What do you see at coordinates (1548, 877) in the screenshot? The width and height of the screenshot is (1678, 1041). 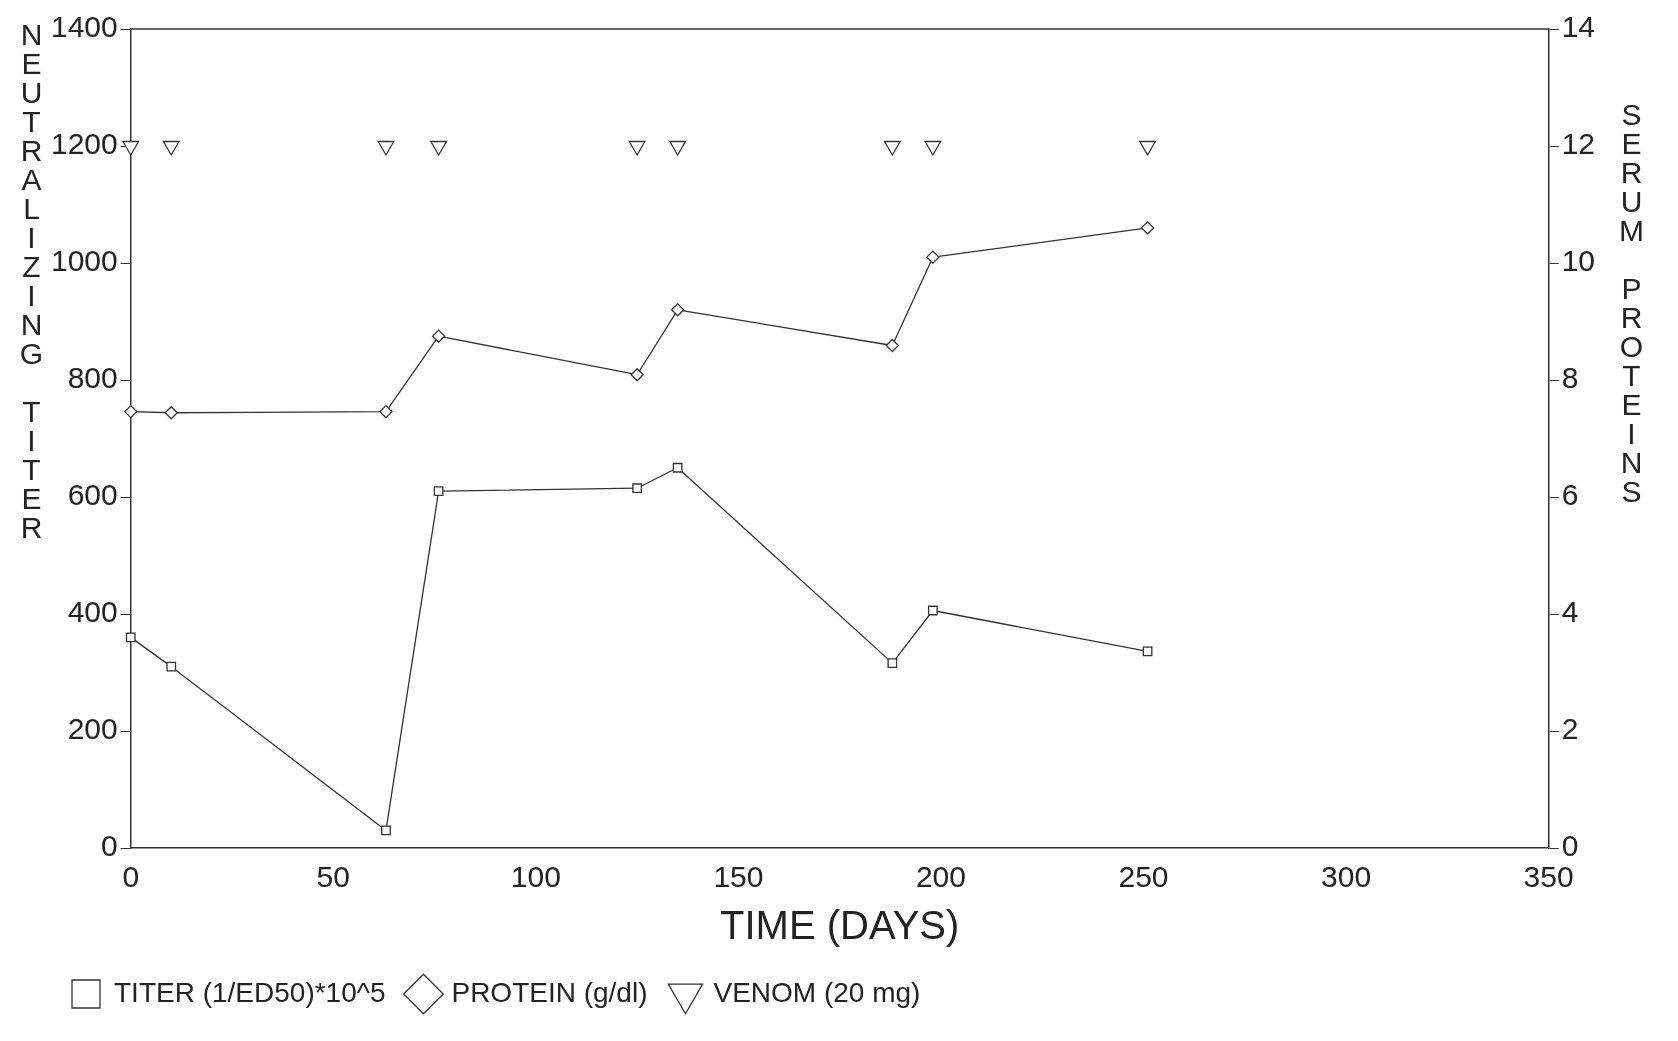 I see `x-tick-label: 350` at bounding box center [1548, 877].